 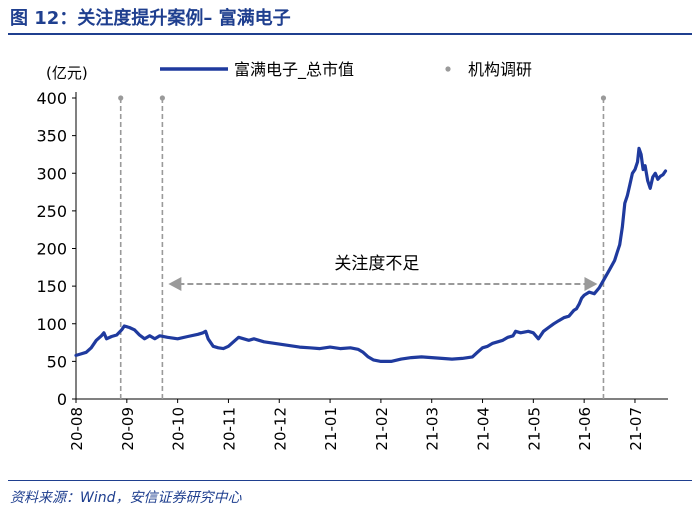 What do you see at coordinates (57, 361) in the screenshot?
I see `y-tick-label: 50` at bounding box center [57, 361].